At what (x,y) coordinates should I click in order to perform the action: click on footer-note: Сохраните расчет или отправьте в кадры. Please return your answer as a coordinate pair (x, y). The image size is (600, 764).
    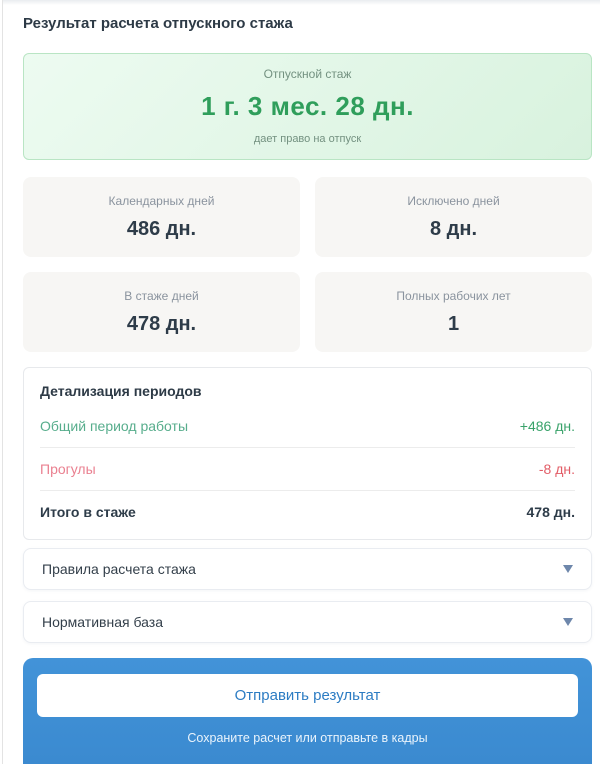
    Looking at the image, I should click on (307, 738).